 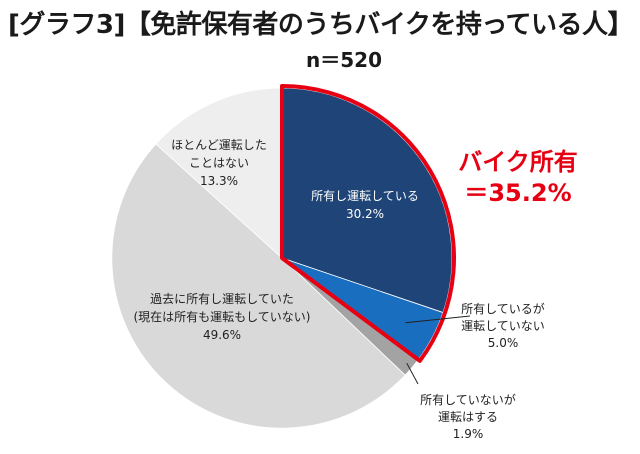 I want to click on pie-slice-own-riding, so click(x=367, y=200).